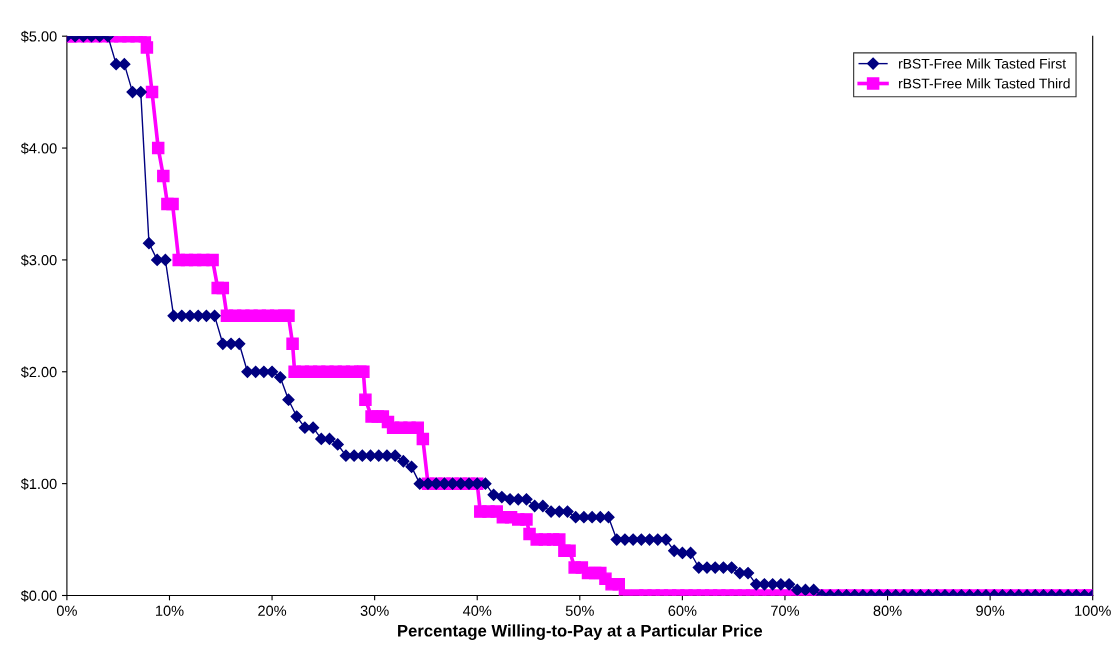  I want to click on y-tick-label: $3.00, so click(38, 260).